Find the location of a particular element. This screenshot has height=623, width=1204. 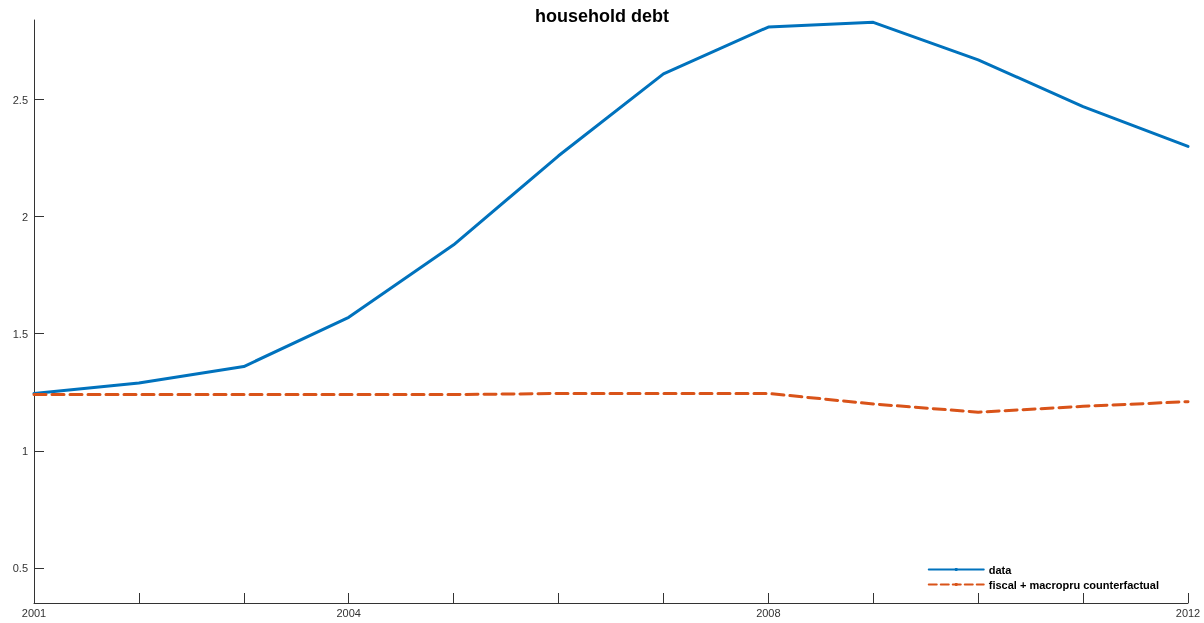

y-tick-label: 2.5 is located at coordinates (20, 99).